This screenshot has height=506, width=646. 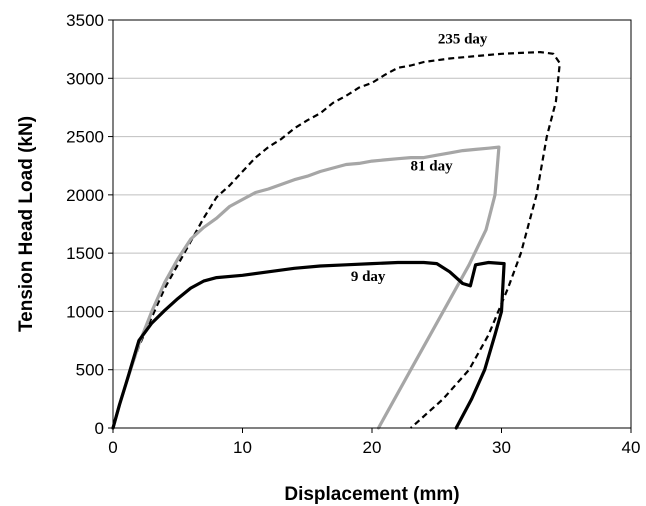 I want to click on x-tick-label-30: 30, so click(x=501, y=447).